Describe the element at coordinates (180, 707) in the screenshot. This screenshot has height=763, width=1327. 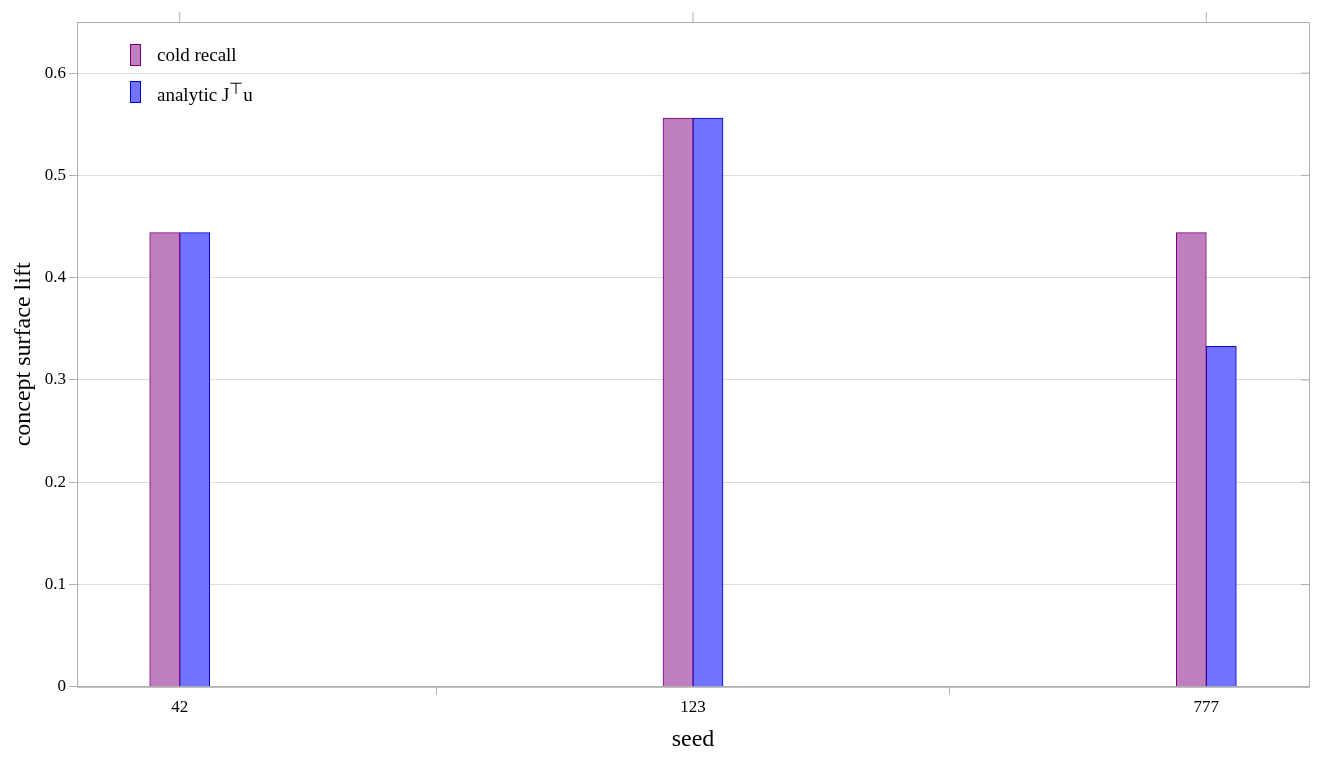
I see `x-tick-label: 42` at that location.